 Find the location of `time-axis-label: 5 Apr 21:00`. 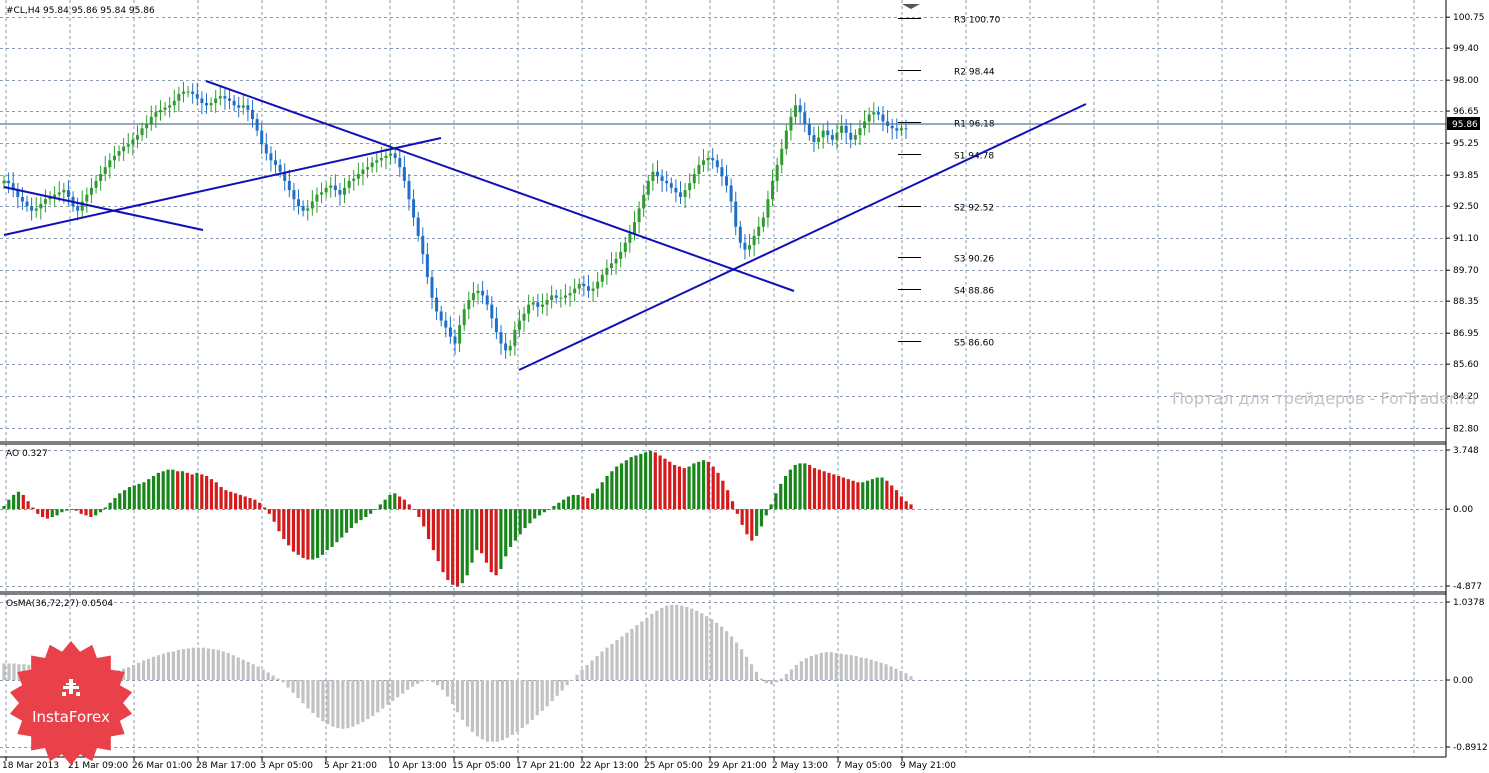

time-axis-label: 5 Apr 21:00 is located at coordinates (350, 766).